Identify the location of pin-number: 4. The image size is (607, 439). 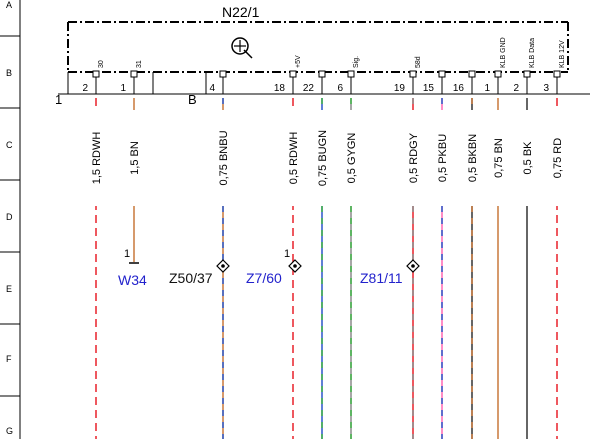
(212, 88).